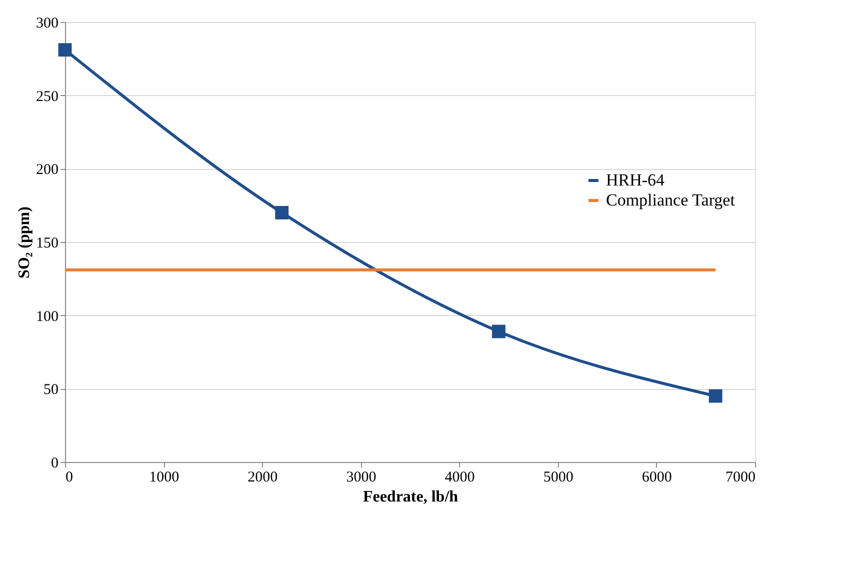  I want to click on y-tick-label: 50, so click(51, 390).